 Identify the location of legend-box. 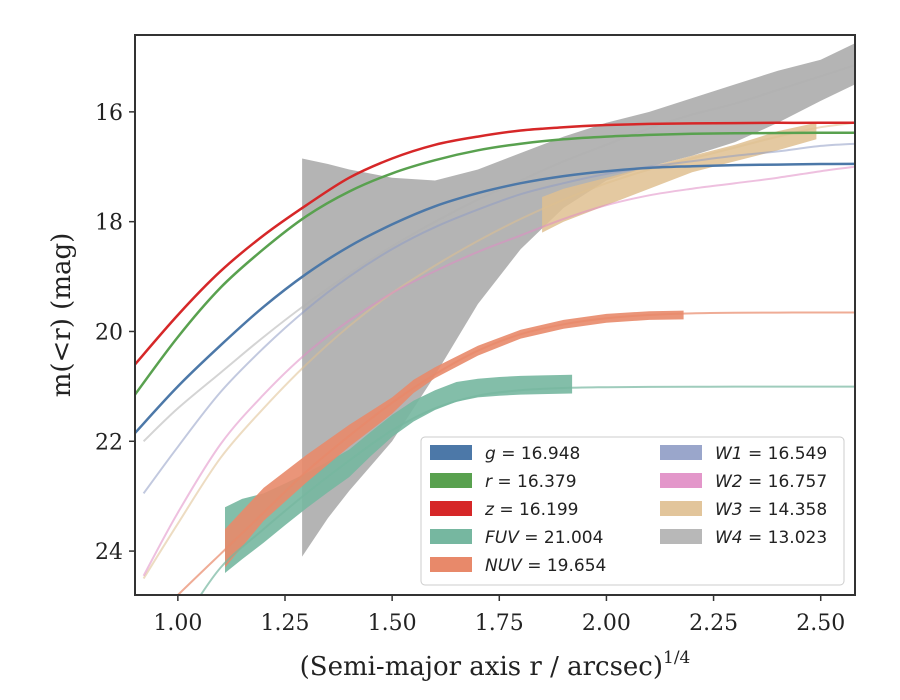
(632, 511).